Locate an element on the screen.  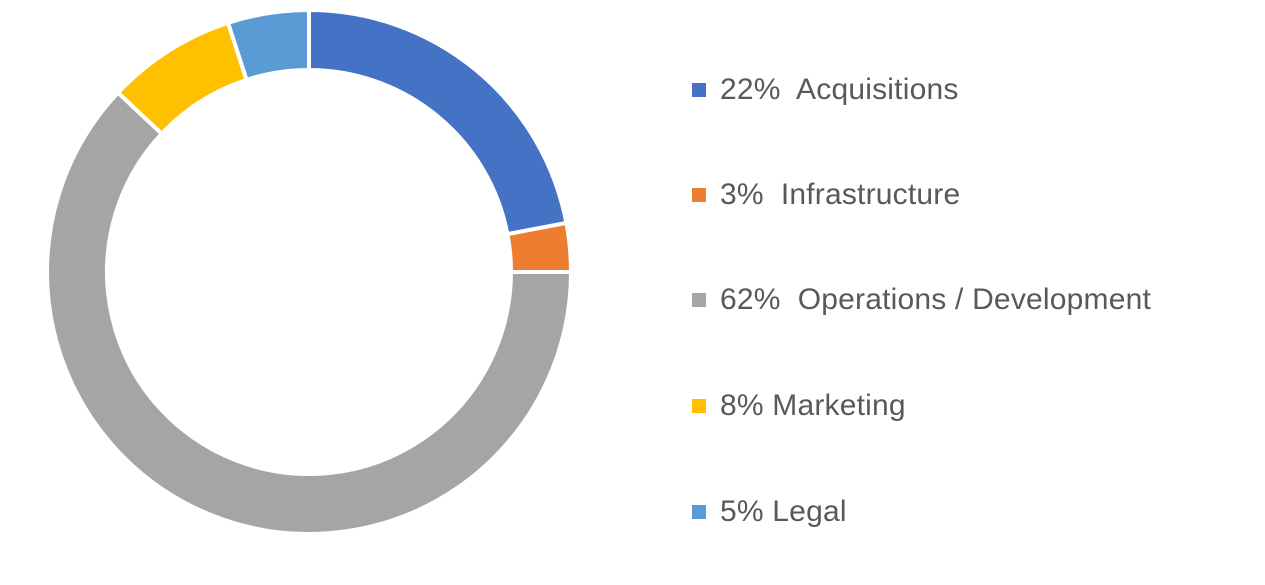
donut-slice-legal is located at coordinates (268, 45).